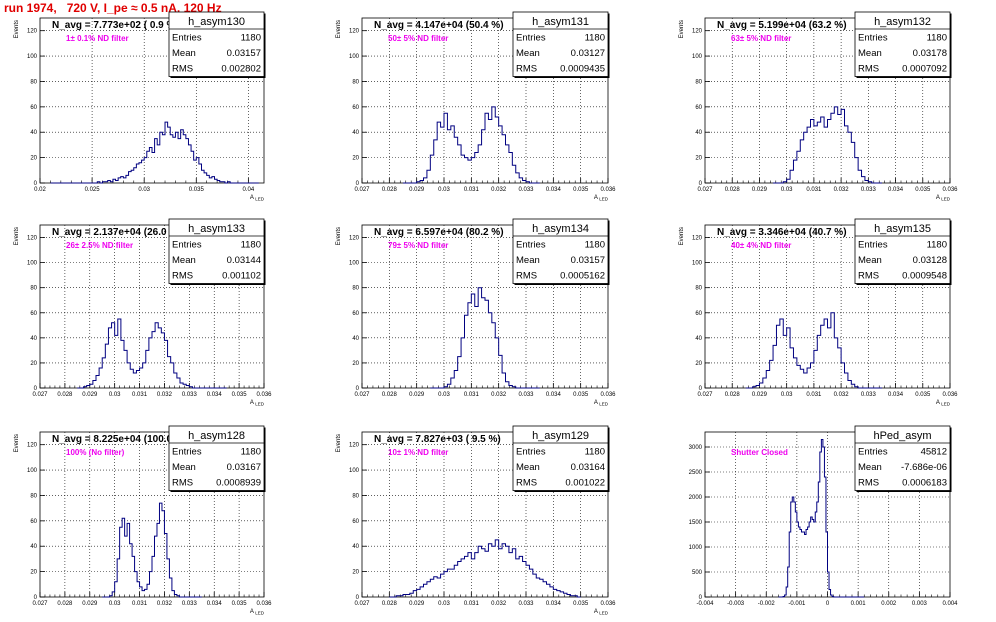  I want to click on x-axis-label: A LED, so click(601, 612).